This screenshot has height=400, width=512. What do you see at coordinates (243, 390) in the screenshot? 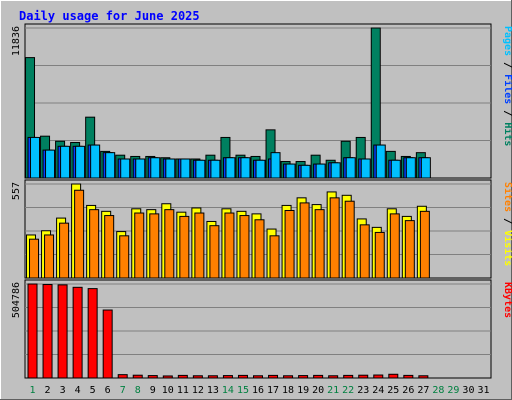
I see `x-label-day-15: 15` at bounding box center [243, 390].